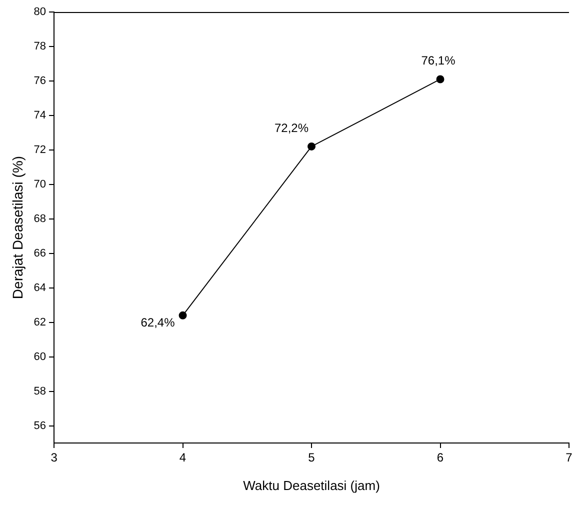 This screenshot has height=506, width=583. Describe the element at coordinates (291, 127) in the screenshot. I see `data-label: 72,2%` at that location.